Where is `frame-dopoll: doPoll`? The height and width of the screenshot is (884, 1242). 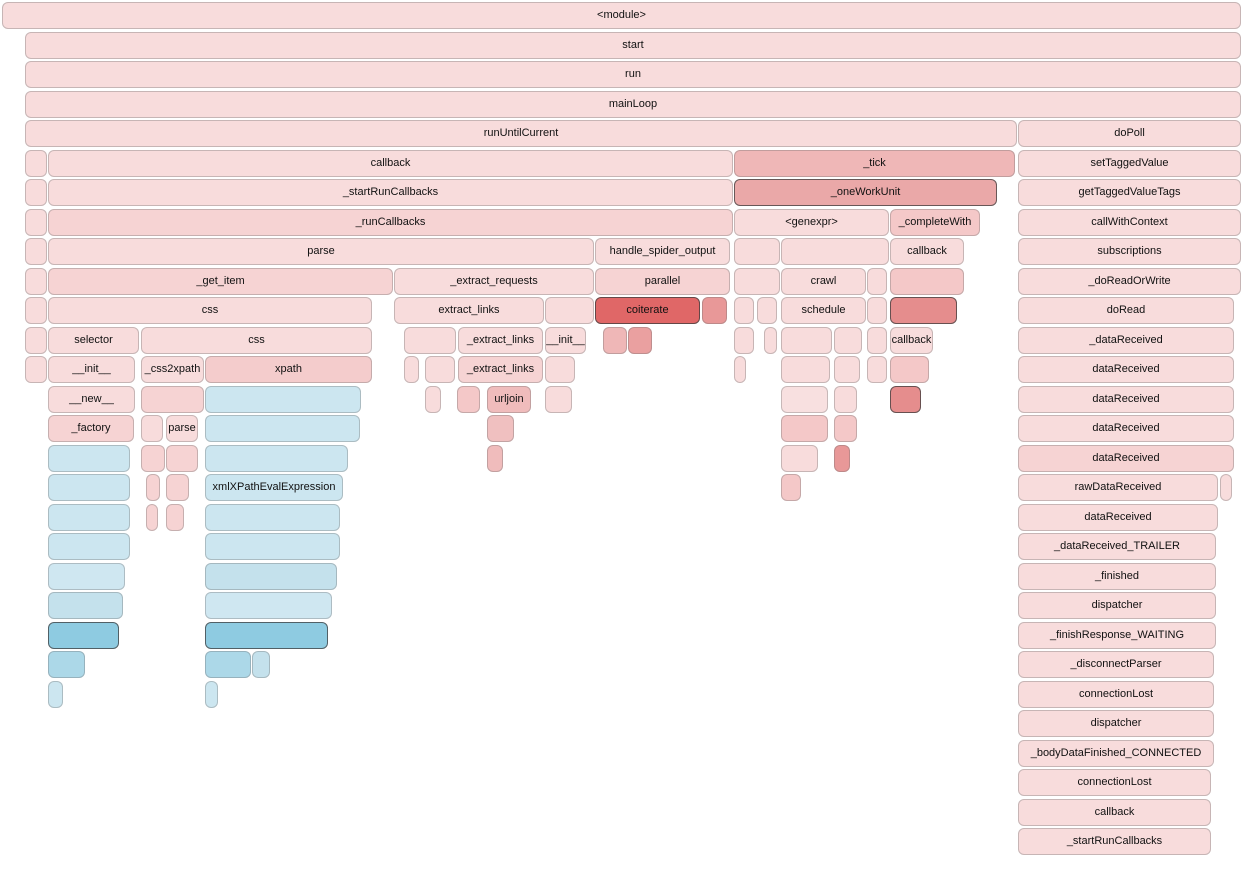 frame-dopoll: doPoll is located at coordinates (1129, 133).